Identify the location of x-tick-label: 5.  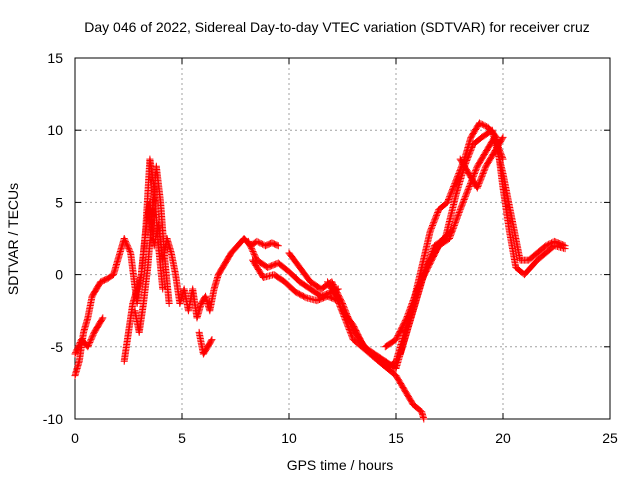
(182, 438).